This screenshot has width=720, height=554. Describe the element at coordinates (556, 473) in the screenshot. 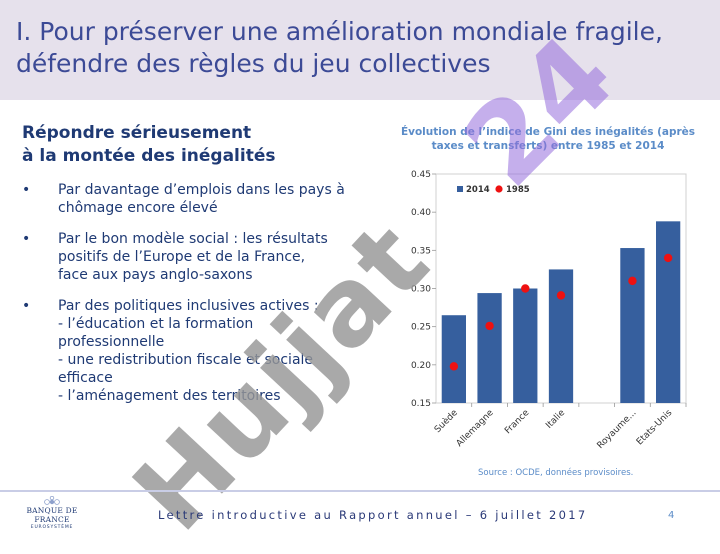

I see `chart-source: Source : OCDE, données provisoires.` at that location.